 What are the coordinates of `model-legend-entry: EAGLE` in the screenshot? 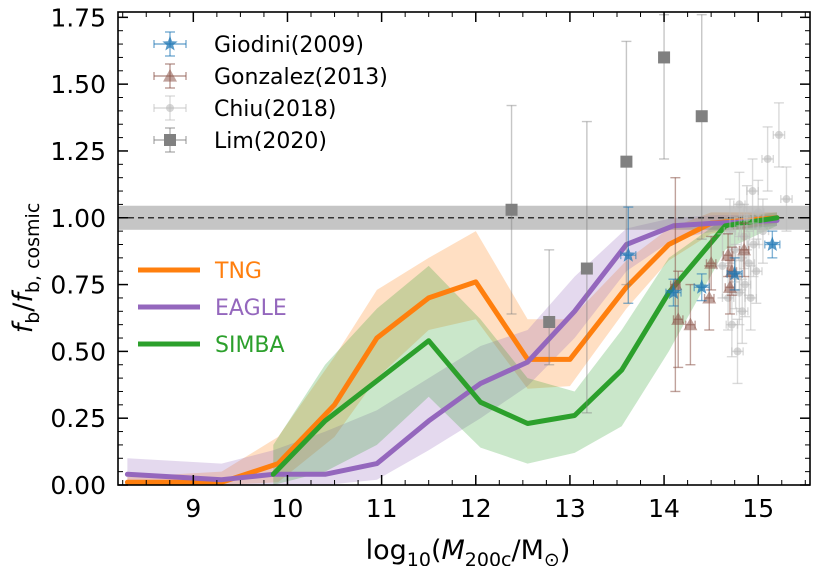 It's located at (212, 308).